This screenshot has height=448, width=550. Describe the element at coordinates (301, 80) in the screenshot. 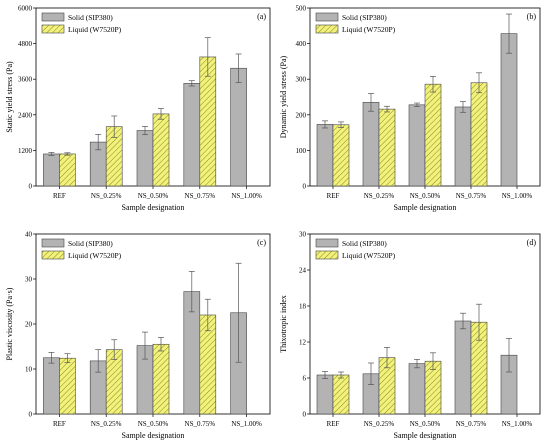

I see `y-tick-label: 300` at that location.